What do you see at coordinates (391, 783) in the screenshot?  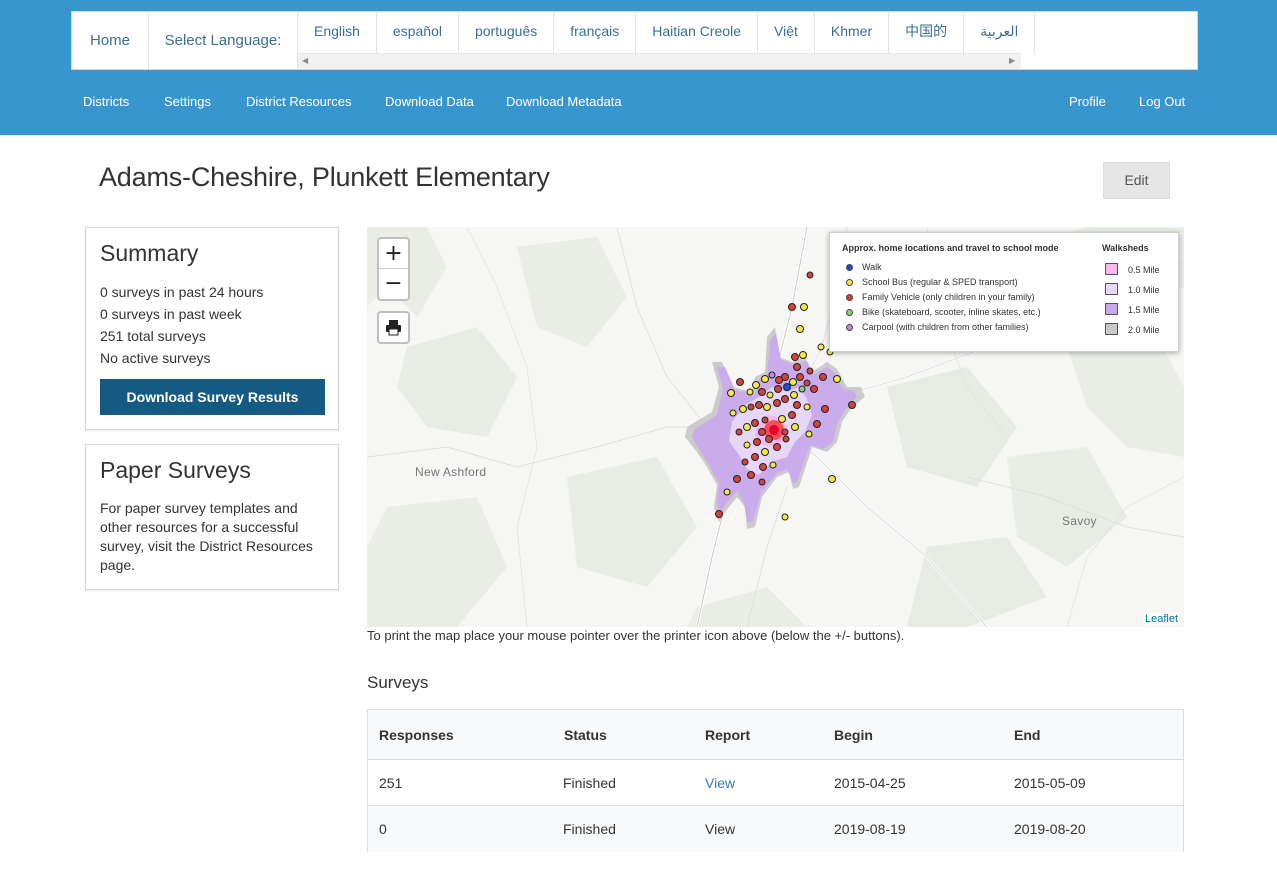 I see `cell-responses: 251` at bounding box center [391, 783].